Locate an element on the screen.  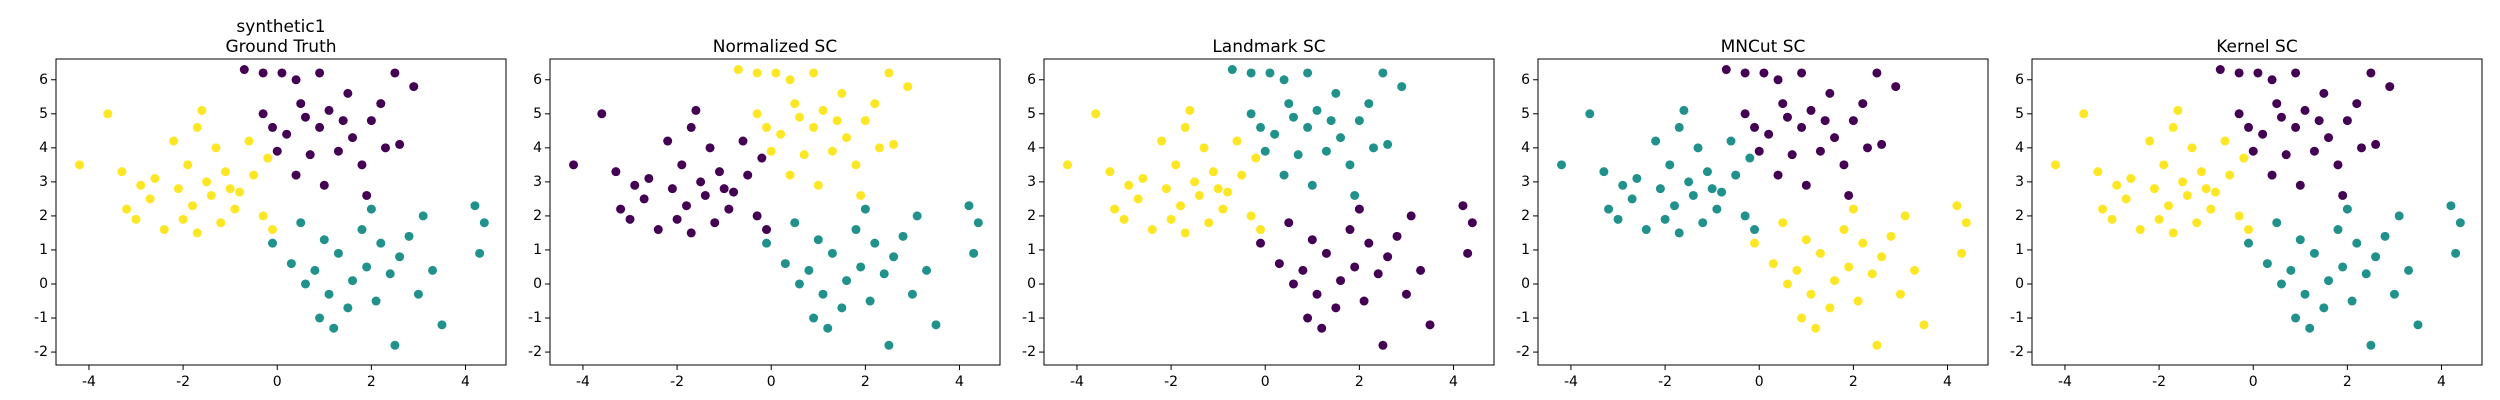
y-tick-label: 2 is located at coordinates (1525, 216).